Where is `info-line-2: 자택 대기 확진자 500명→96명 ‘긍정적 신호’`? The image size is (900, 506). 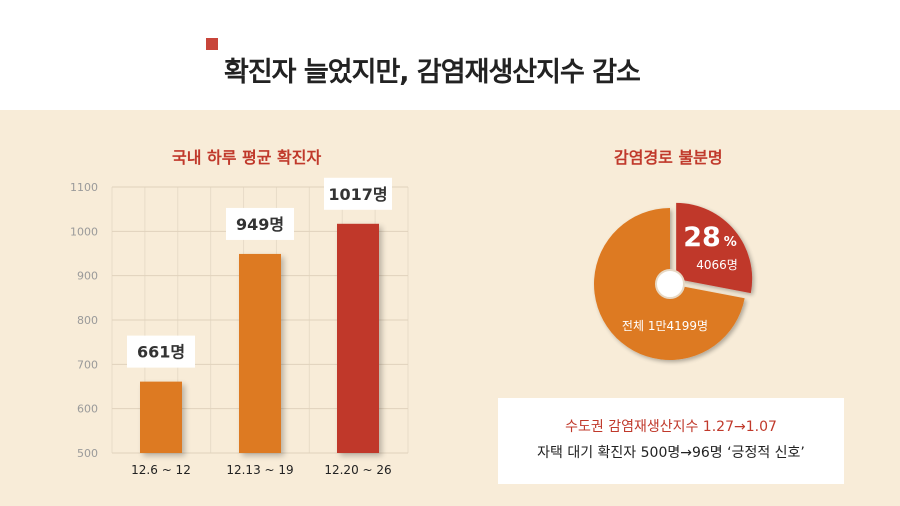 info-line-2: 자택 대기 확진자 500명→96명 ‘긍정적 신호’ is located at coordinates (671, 453).